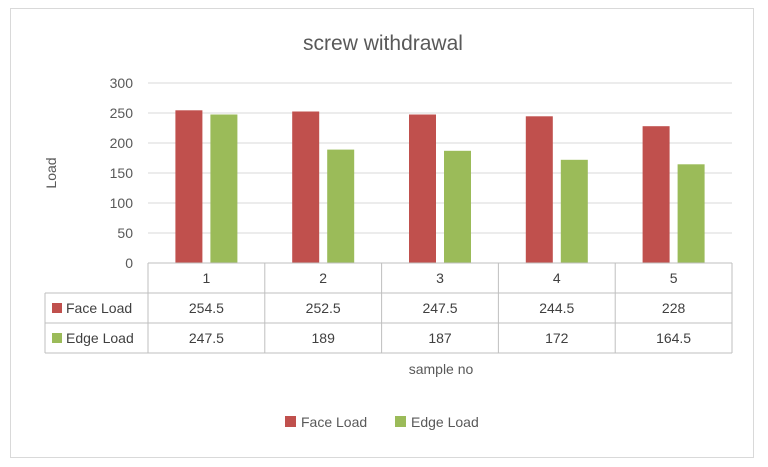 Image resolution: width=768 pixels, height=467 pixels. I want to click on data-label: 172, so click(557, 338).